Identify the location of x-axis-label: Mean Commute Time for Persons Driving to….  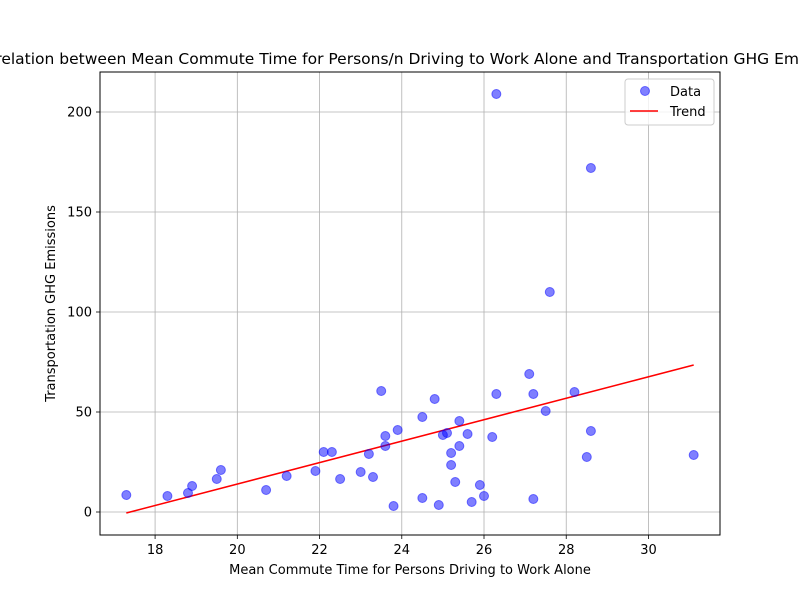
(410, 570).